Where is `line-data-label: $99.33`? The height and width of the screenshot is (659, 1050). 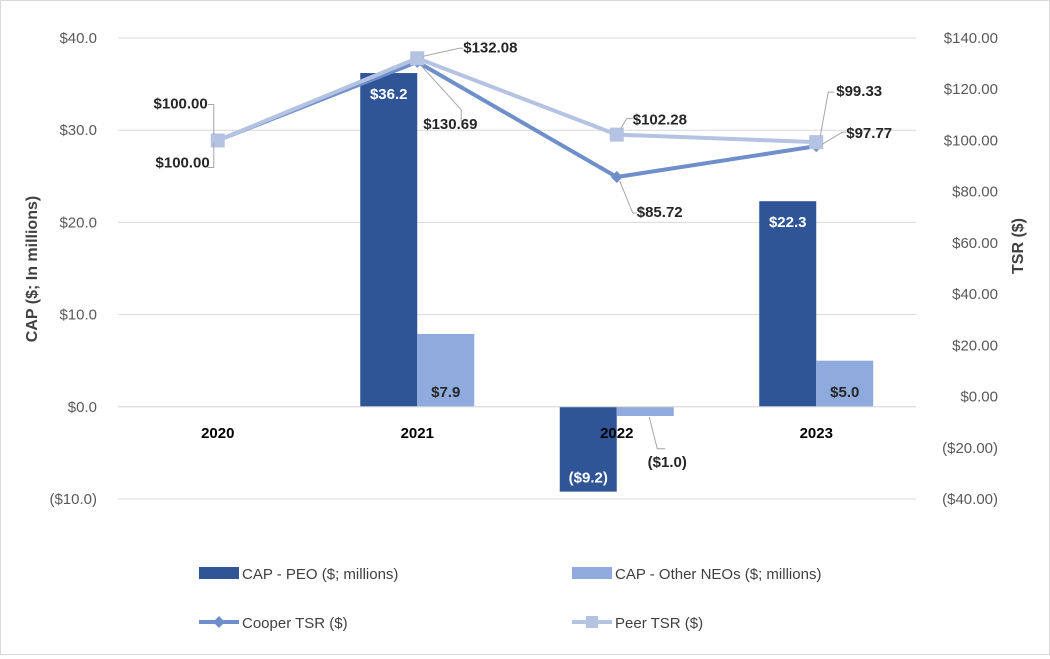
line-data-label: $99.33 is located at coordinates (859, 91).